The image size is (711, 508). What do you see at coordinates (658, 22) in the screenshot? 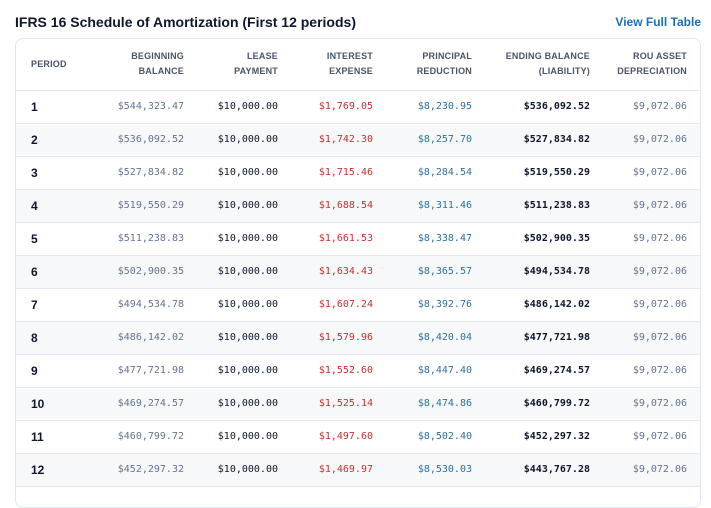
I see `view-full-table-link: View Full Table` at bounding box center [658, 22].